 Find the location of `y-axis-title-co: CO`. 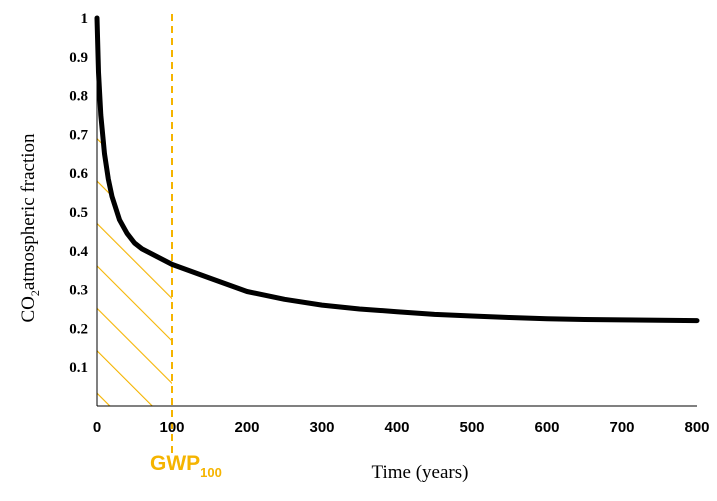

y-axis-title-co: CO is located at coordinates (28, 309).